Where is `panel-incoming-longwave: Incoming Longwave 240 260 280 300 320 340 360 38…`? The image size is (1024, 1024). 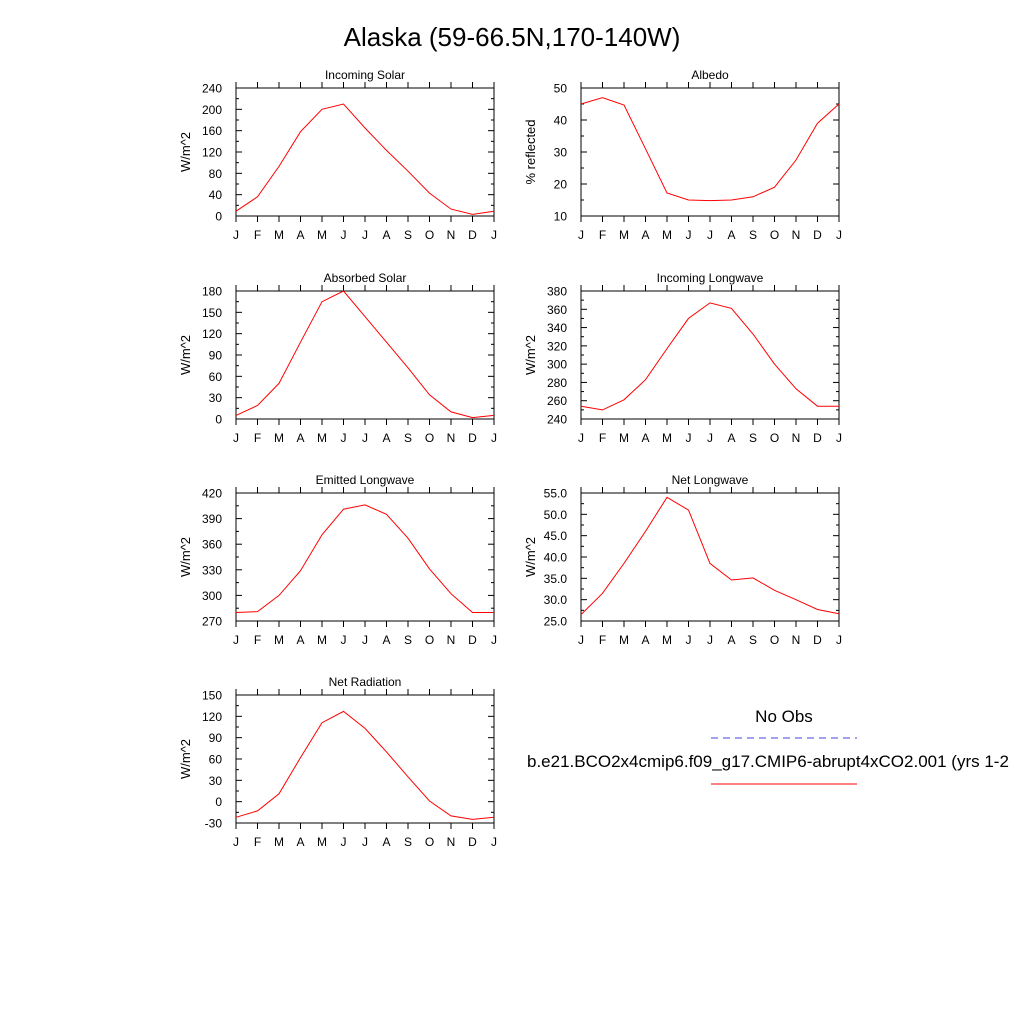 panel-incoming-longwave: Incoming Longwave 240 260 280 300 320 340 360 38… is located at coordinates (682, 358).